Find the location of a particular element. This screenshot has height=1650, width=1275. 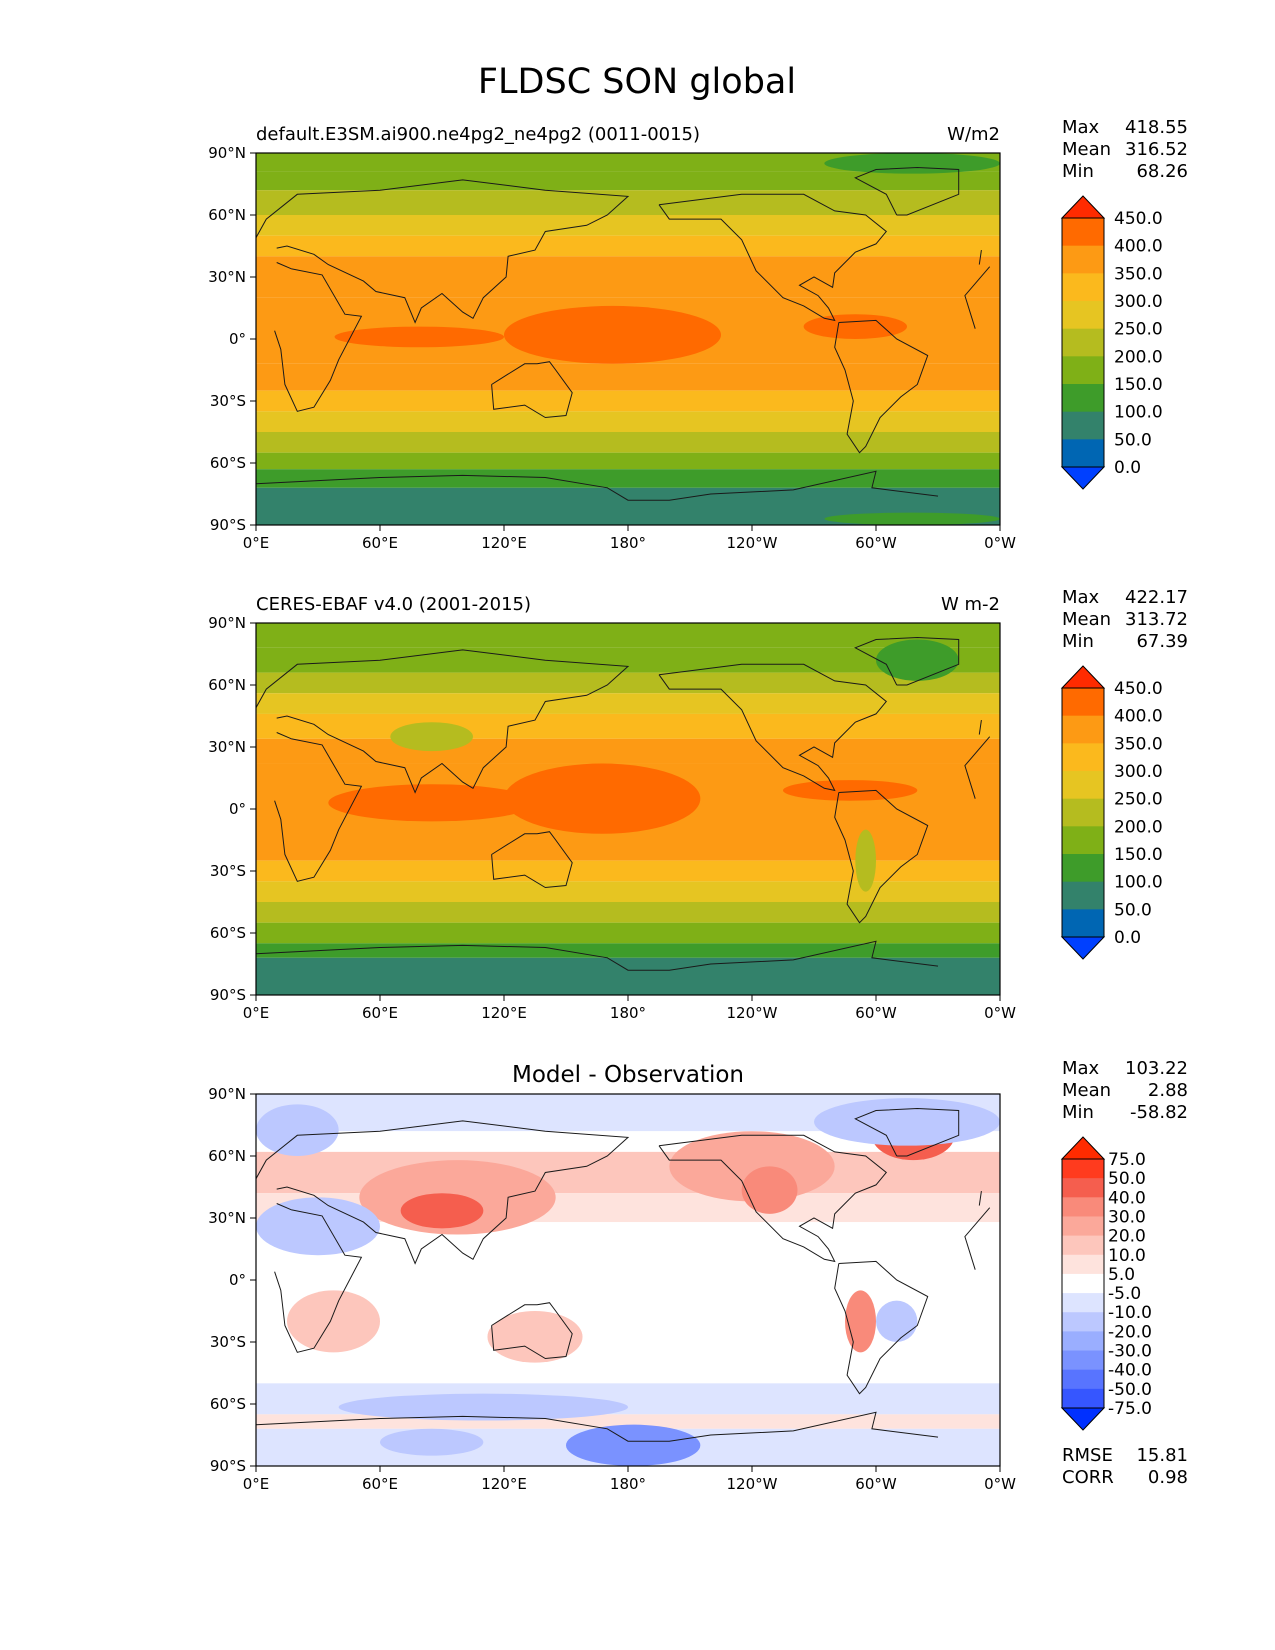

colorbar-label: 350.0 is located at coordinates (1138, 274).